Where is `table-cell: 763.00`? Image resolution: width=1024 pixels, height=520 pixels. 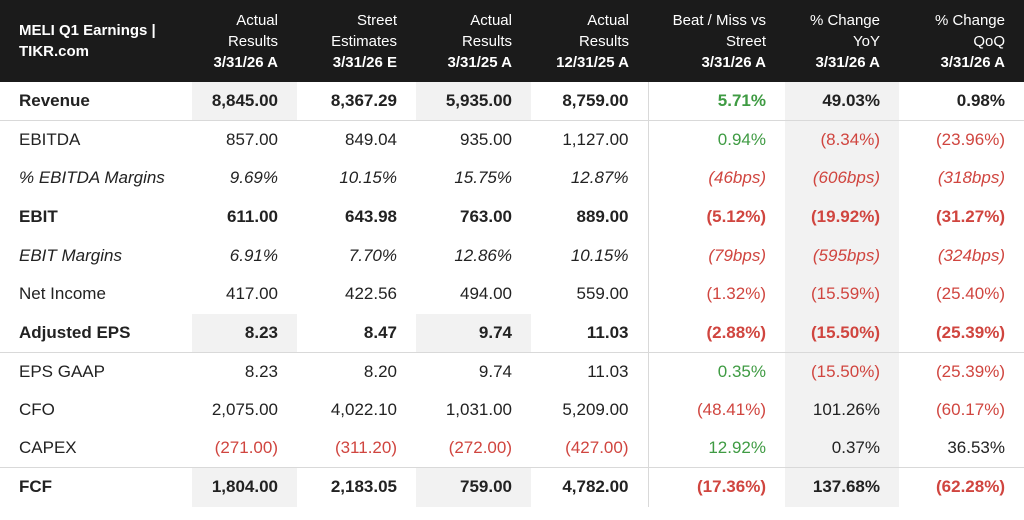 table-cell: 763.00 is located at coordinates (486, 217).